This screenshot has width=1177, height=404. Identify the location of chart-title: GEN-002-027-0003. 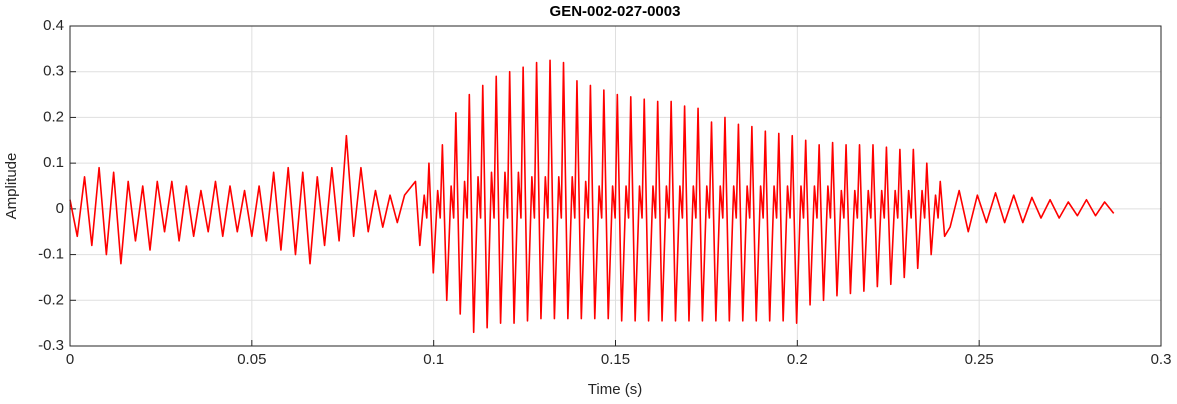
(615, 11).